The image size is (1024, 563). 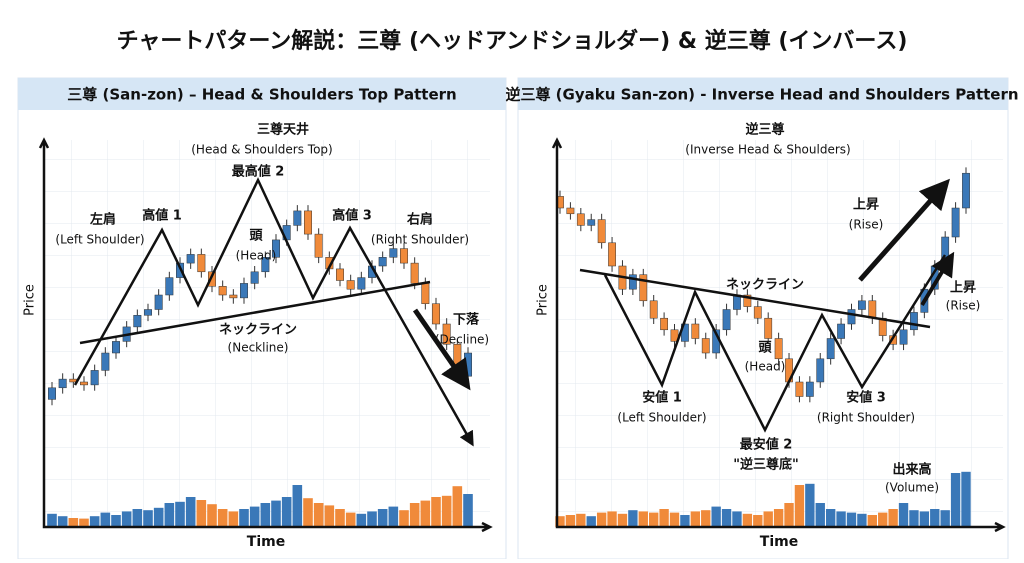 I want to click on annotation: ネックライン, so click(x=258, y=330).